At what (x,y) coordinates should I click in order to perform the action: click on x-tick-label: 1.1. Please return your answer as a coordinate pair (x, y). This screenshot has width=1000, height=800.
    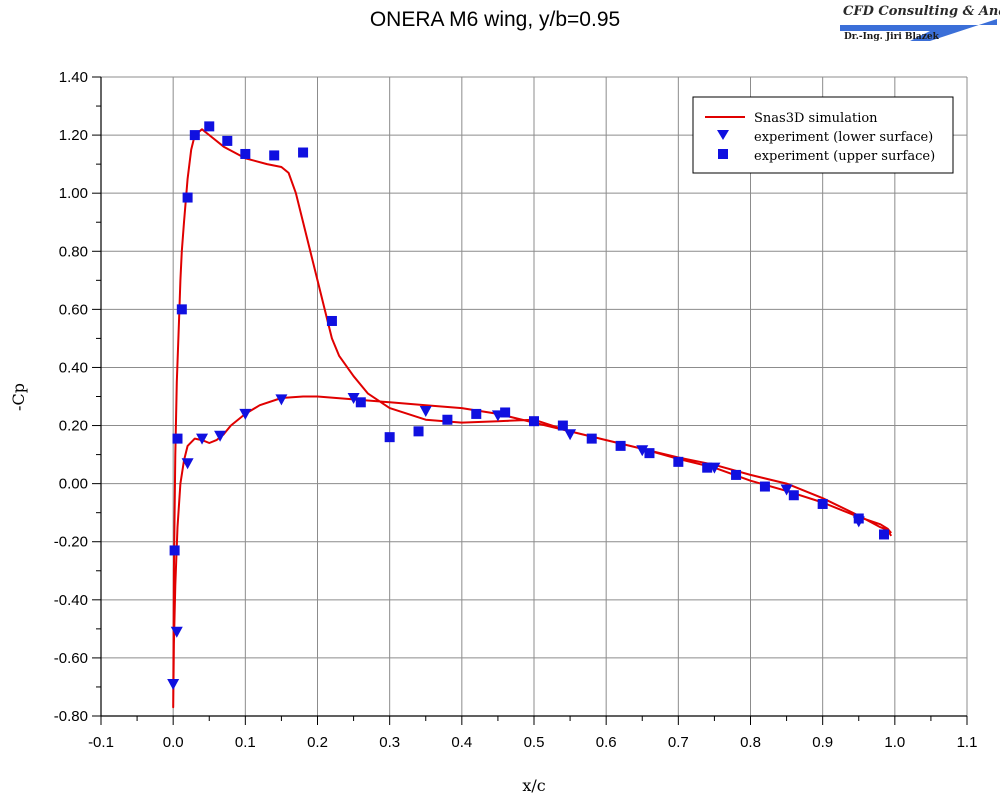
    Looking at the image, I should click on (967, 742).